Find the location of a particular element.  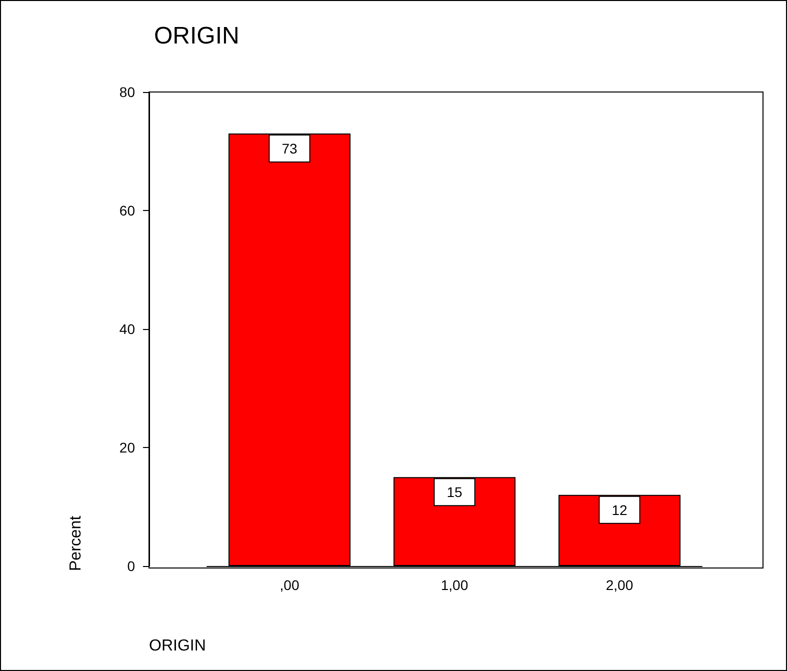

y-tick-label: 0 is located at coordinates (131, 566).